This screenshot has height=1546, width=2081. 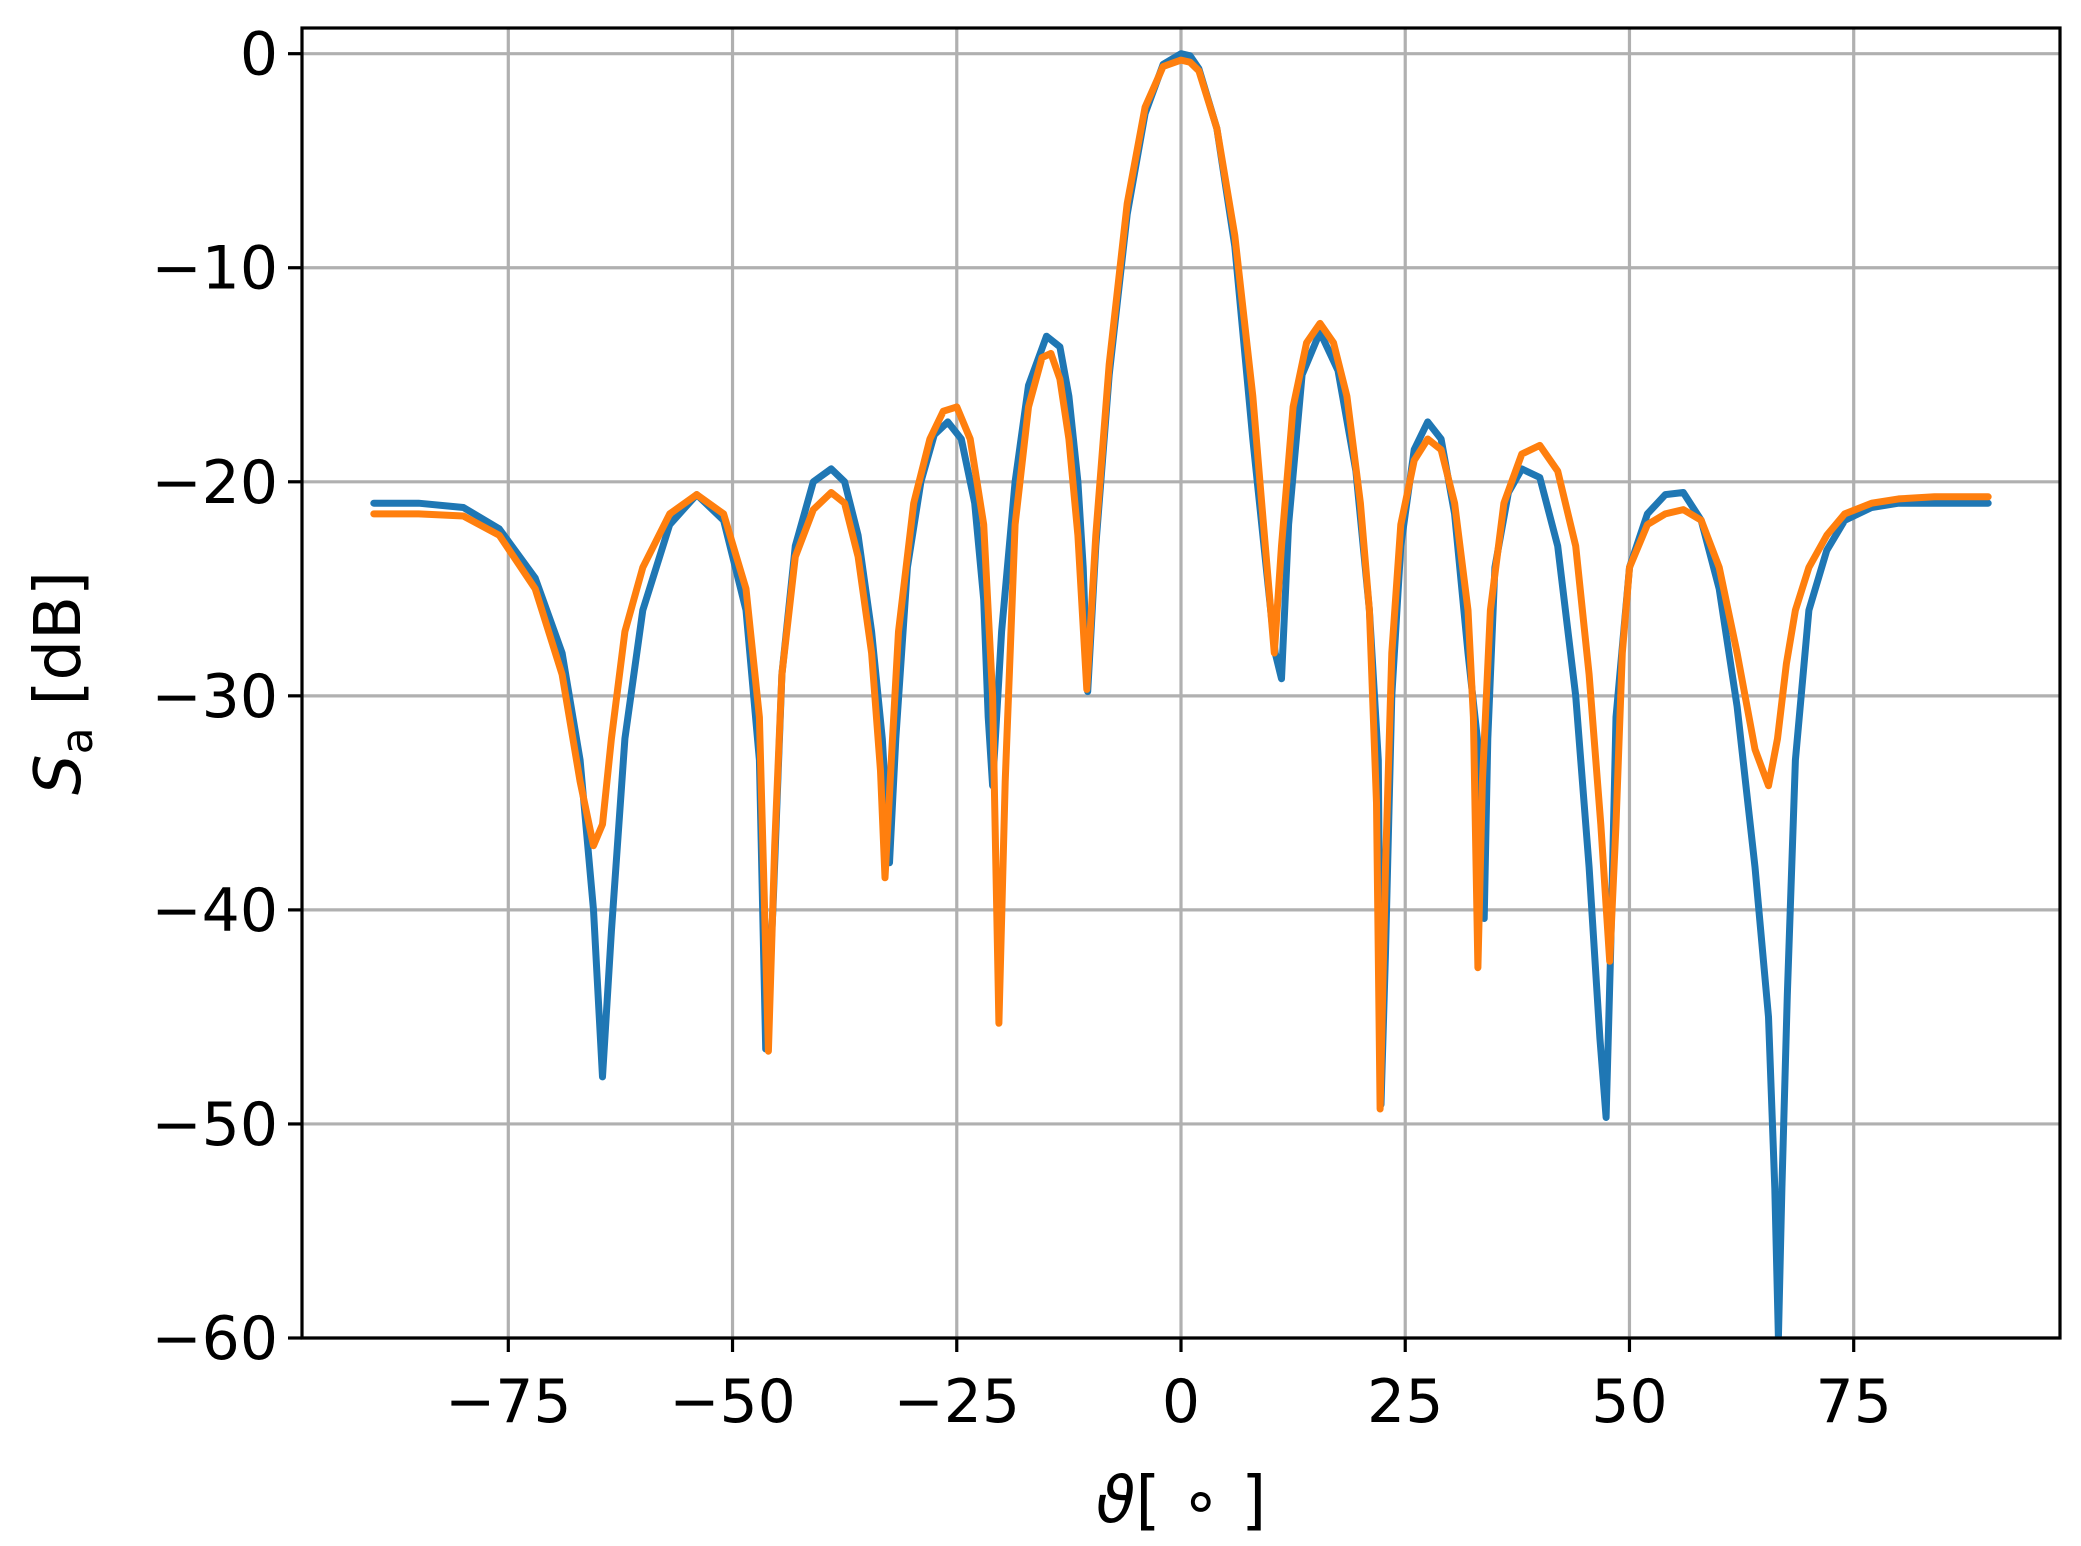 What do you see at coordinates (508, 1402) in the screenshot?
I see `x-tick-label: −75` at bounding box center [508, 1402].